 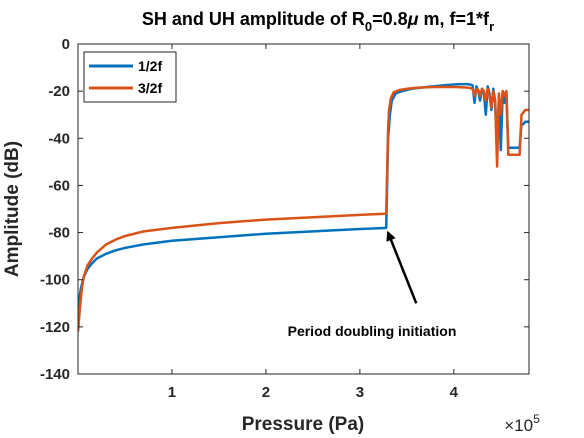 What do you see at coordinates (55, 280) in the screenshot?
I see `y-tick-label: -100` at bounding box center [55, 280].